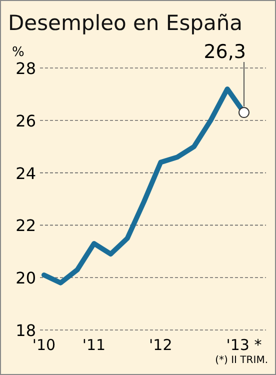 The width and height of the screenshot is (276, 375). Describe the element at coordinates (26, 278) in the screenshot. I see `y-tick-label: 20` at that location.